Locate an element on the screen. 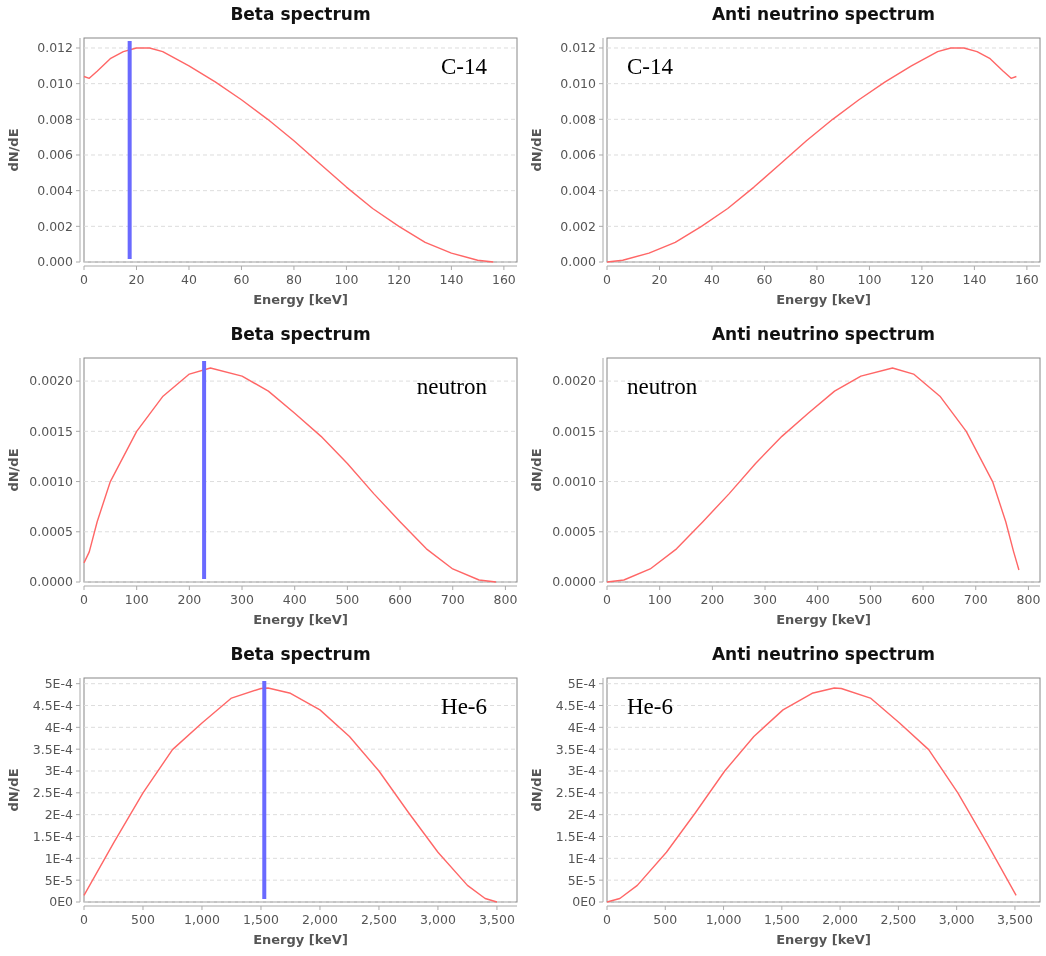  x-tick-label: 300 is located at coordinates (765, 599).